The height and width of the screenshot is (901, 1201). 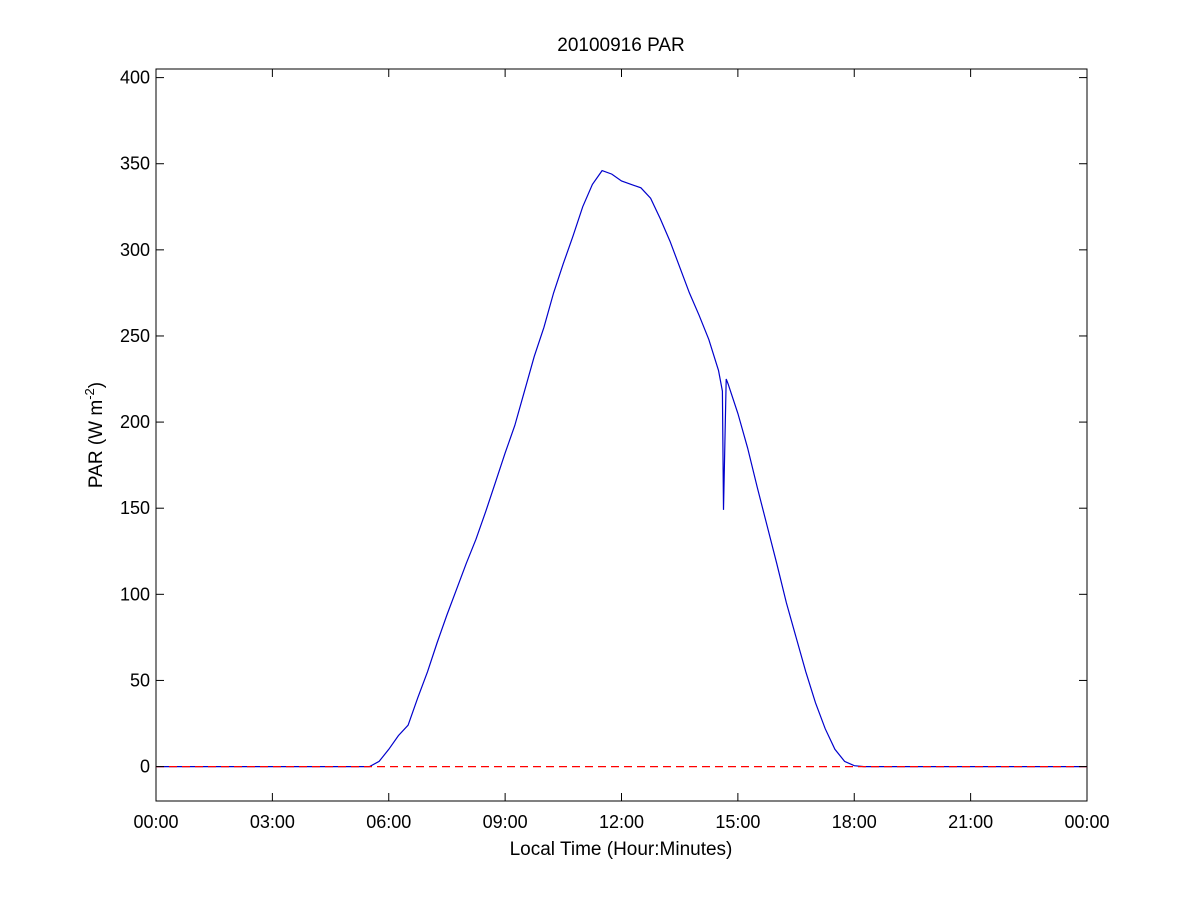 What do you see at coordinates (96, 444) in the screenshot?
I see `y-axis-title-main: PAR (W m` at bounding box center [96, 444].